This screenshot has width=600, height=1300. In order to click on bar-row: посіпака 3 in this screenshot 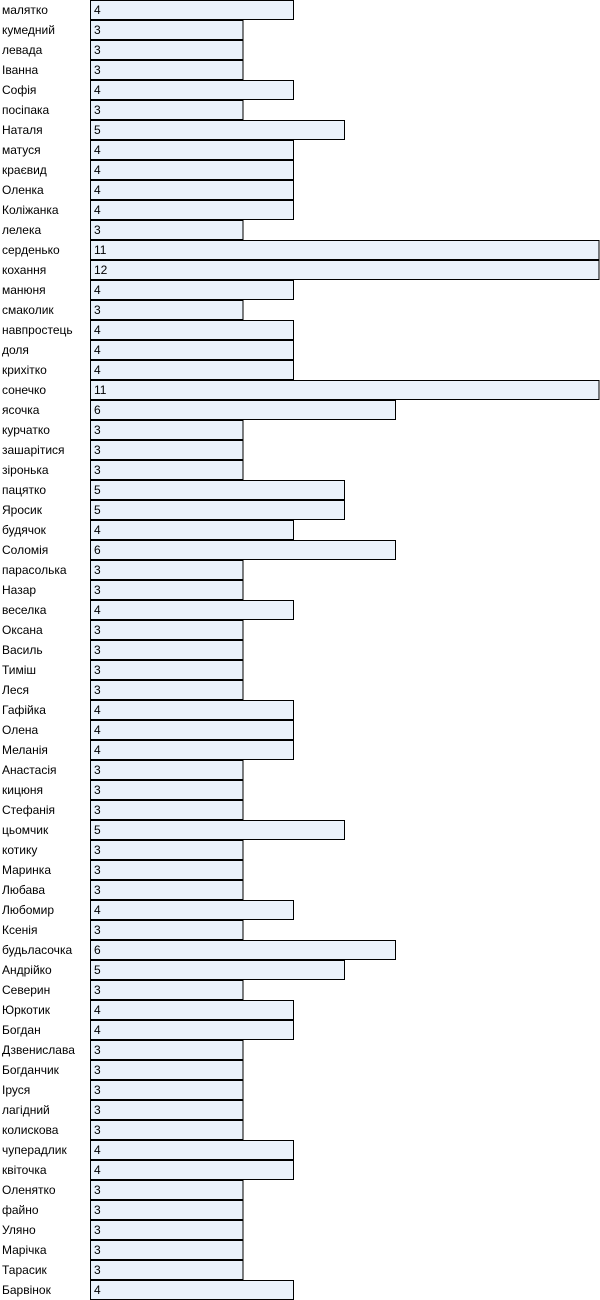, I will do `click(123, 110)`.